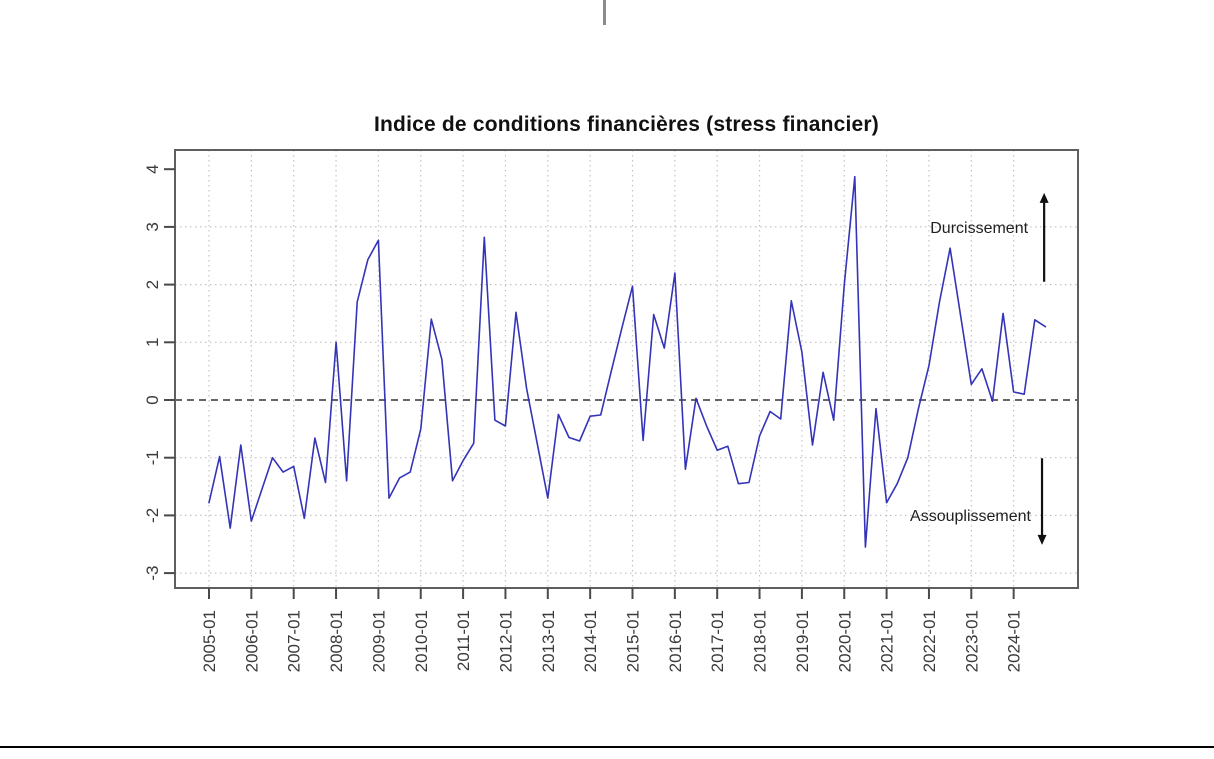 This screenshot has height=759, width=1214. Describe the element at coordinates (152, 226) in the screenshot. I see `y-tick-label: 3` at that location.